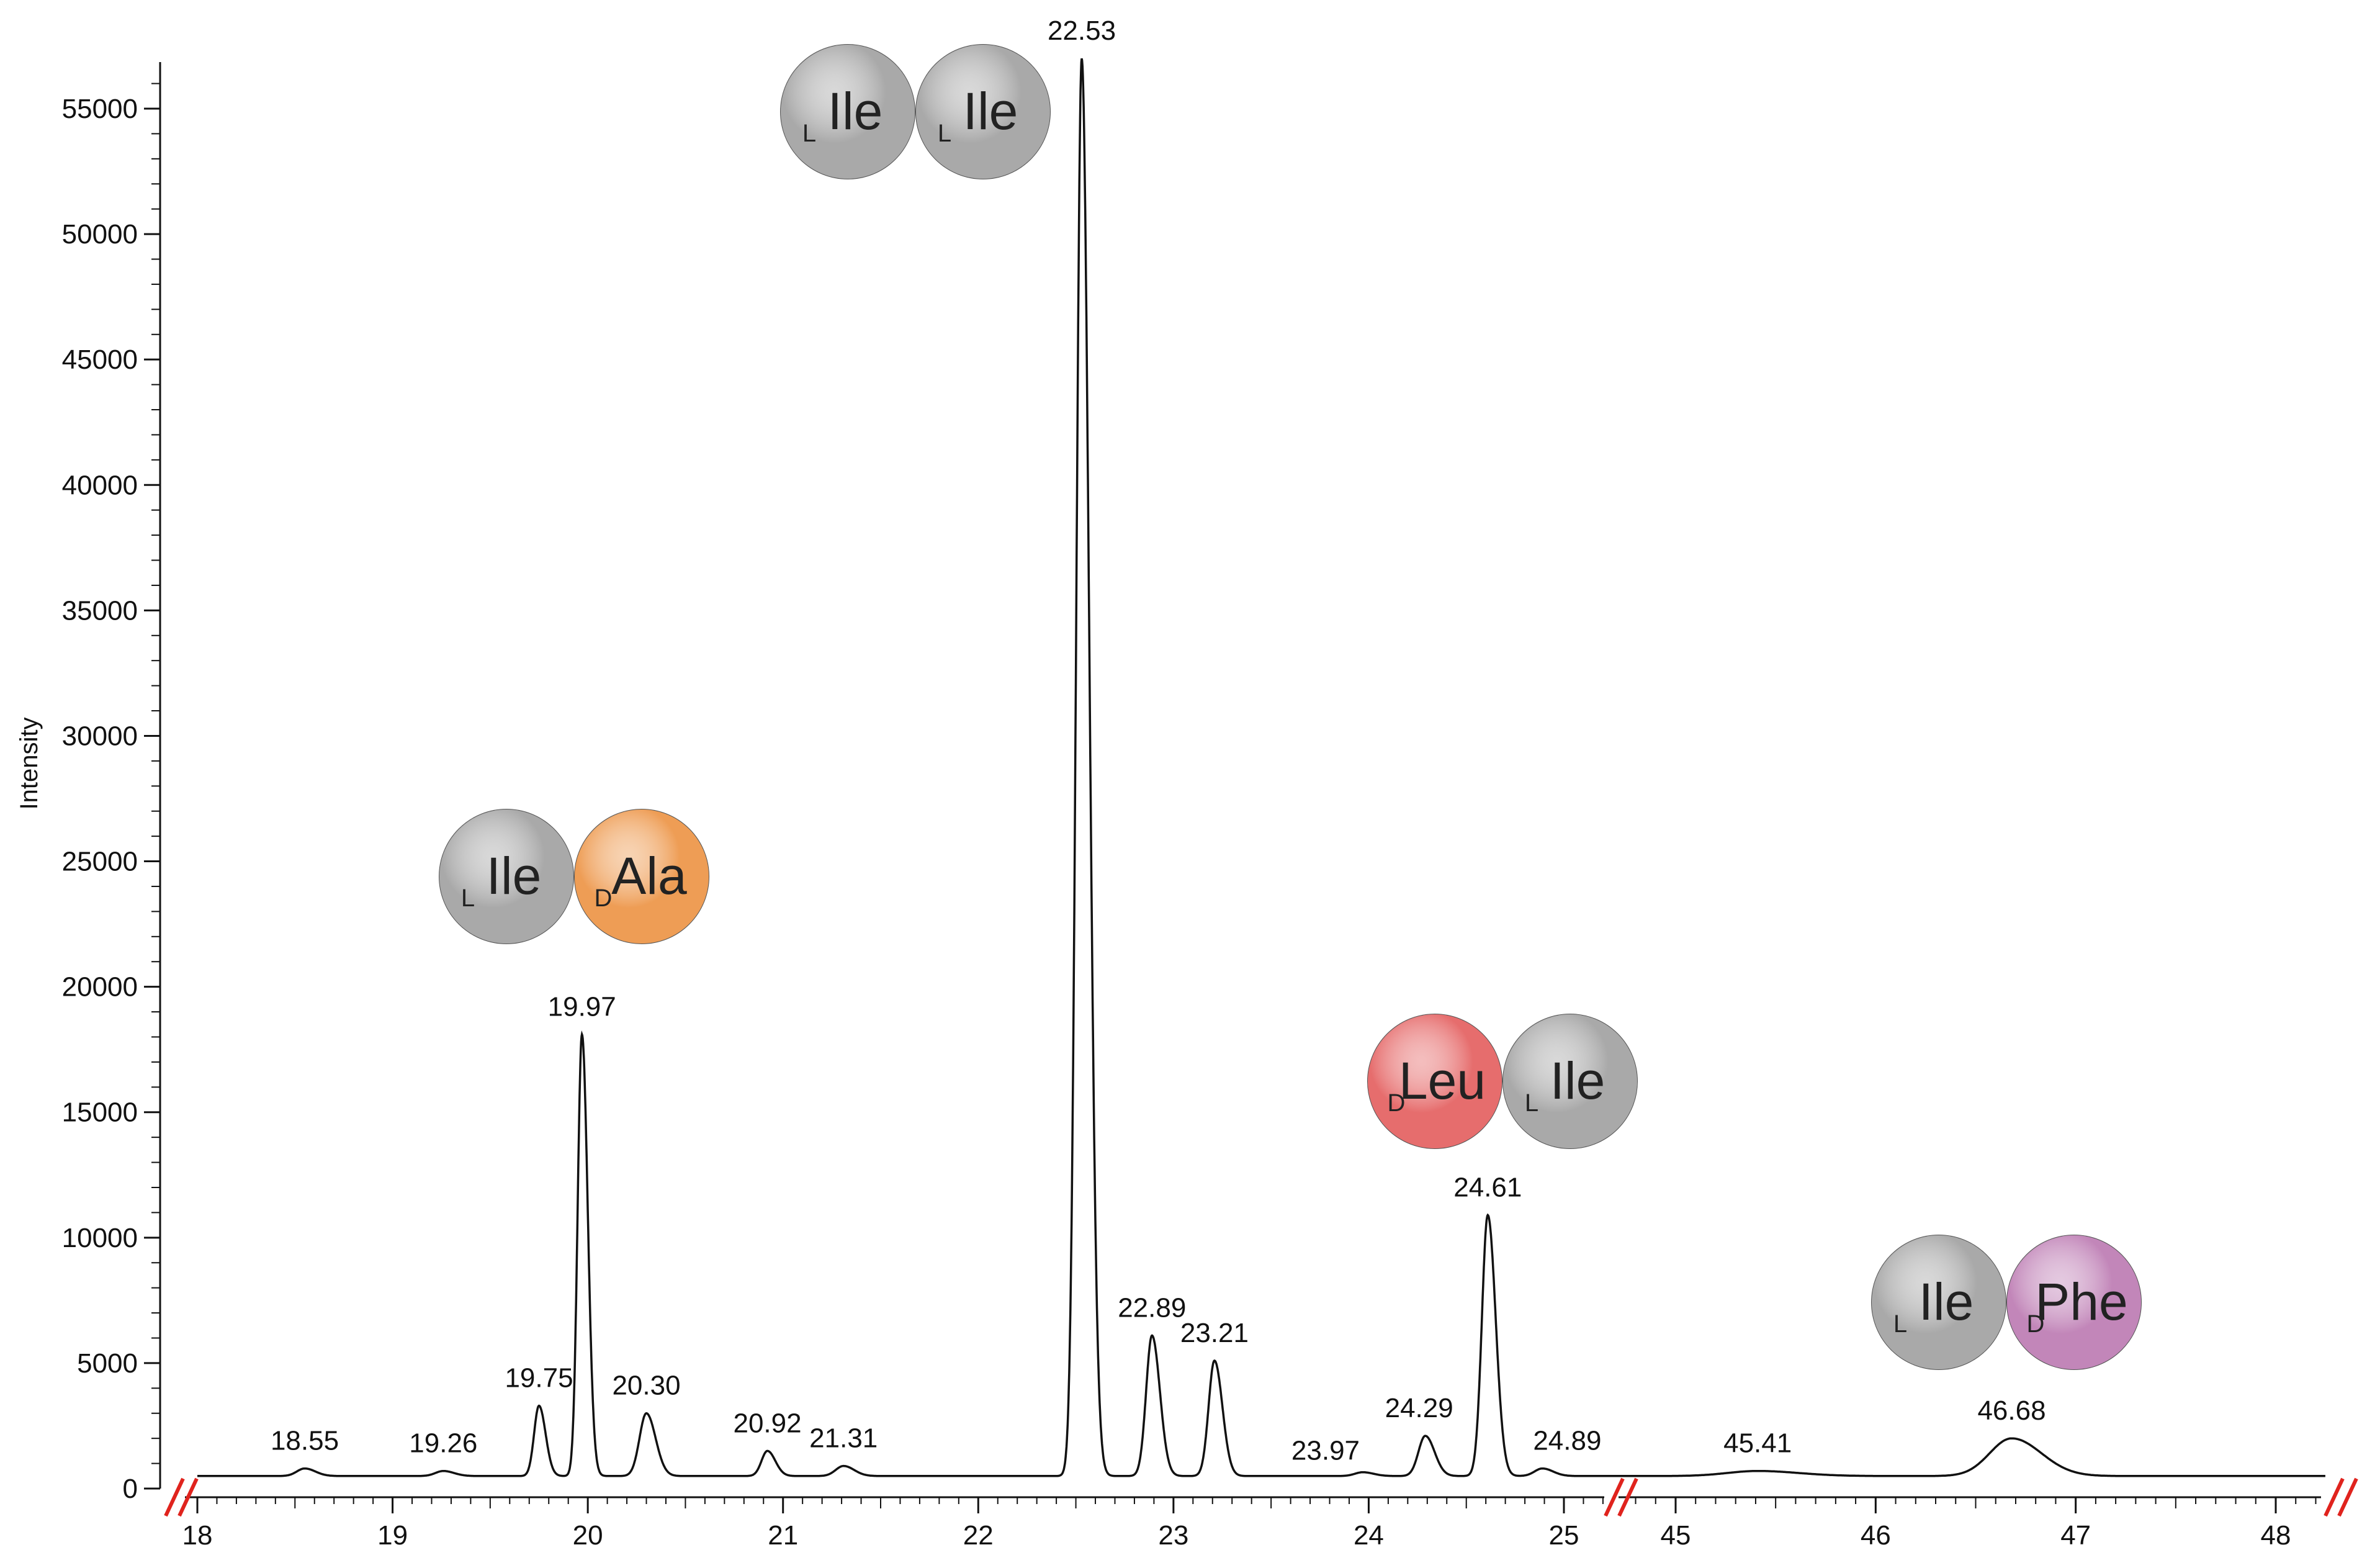 The height and width of the screenshot is (1568, 2380). I want to click on x-tick-label: 20, so click(588, 1536).